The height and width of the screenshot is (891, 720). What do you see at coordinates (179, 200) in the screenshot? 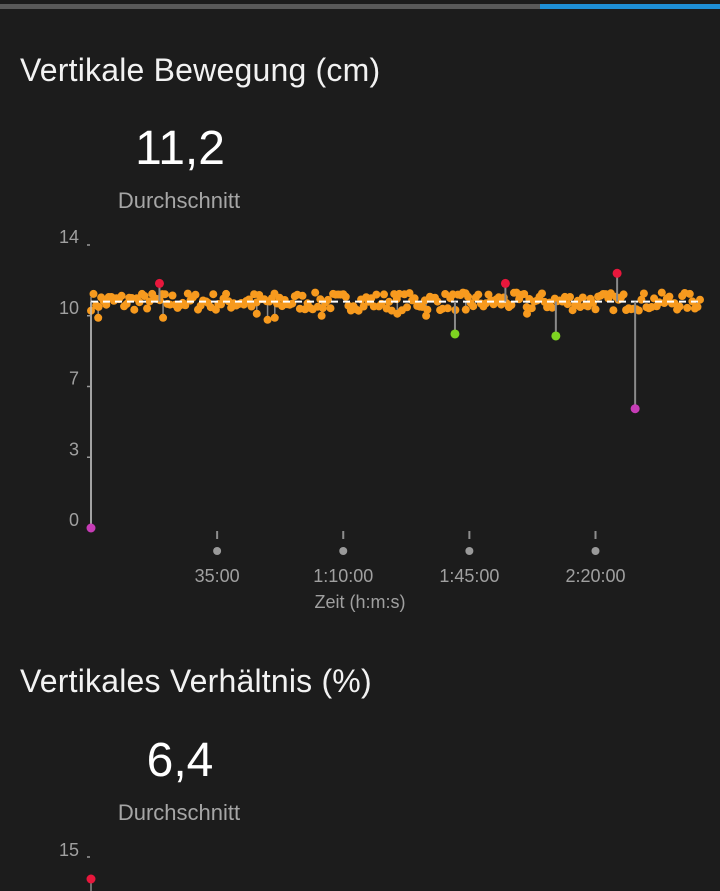
I see `vertical-oscillation-average-label: Durchschnitt` at bounding box center [179, 200].